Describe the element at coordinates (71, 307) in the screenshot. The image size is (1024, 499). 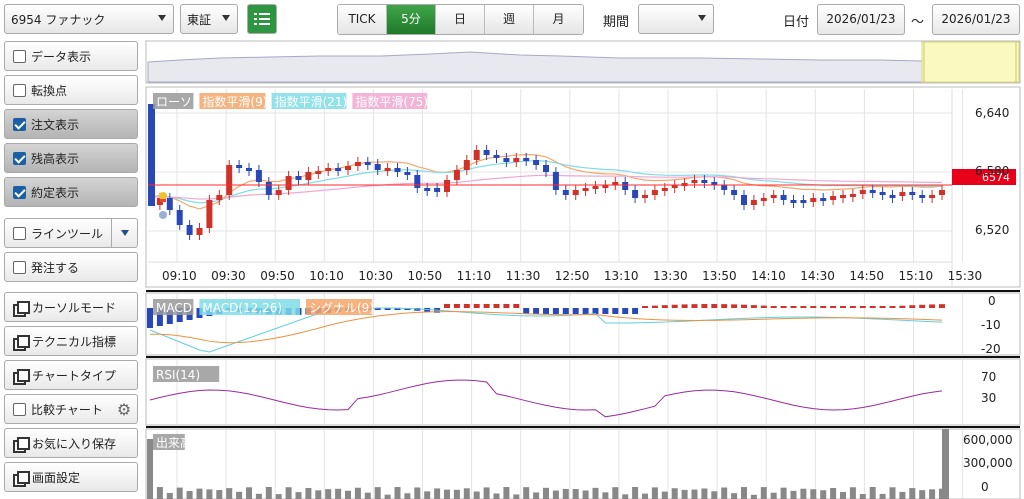
I see `cursor-mode-button: カーソルモード` at that location.